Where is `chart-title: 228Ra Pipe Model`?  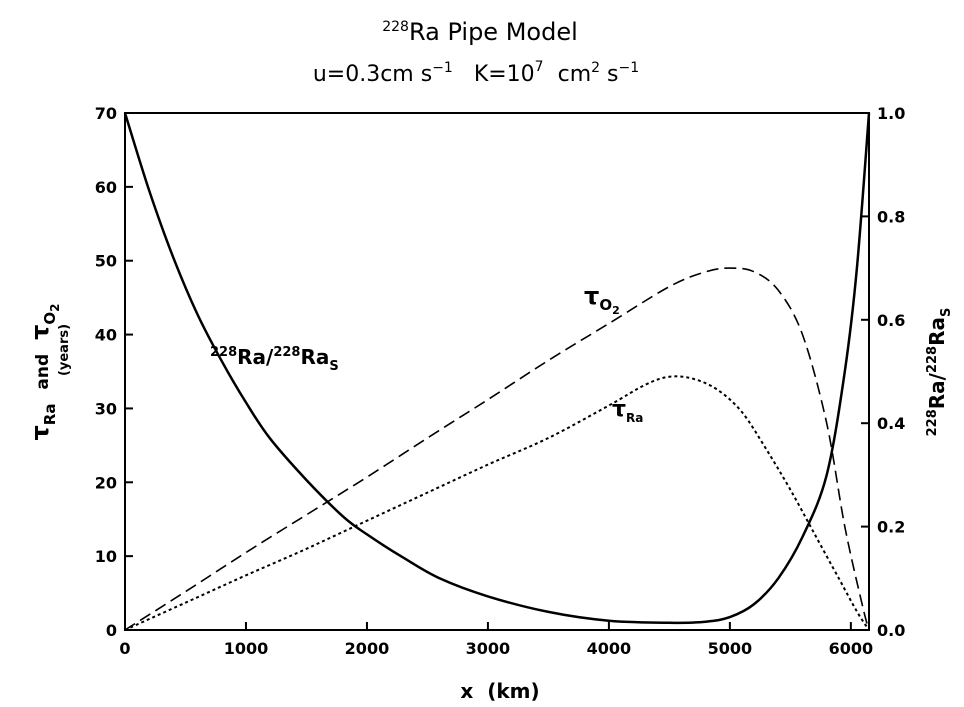
chart-title: 228Ra Pipe Model is located at coordinates (480, 32).